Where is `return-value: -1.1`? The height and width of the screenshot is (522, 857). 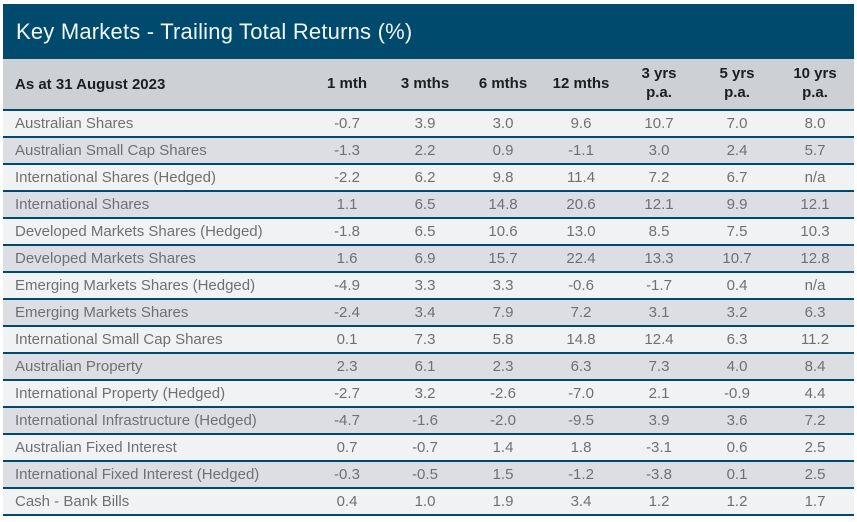
return-value: -1.1 is located at coordinates (581, 151).